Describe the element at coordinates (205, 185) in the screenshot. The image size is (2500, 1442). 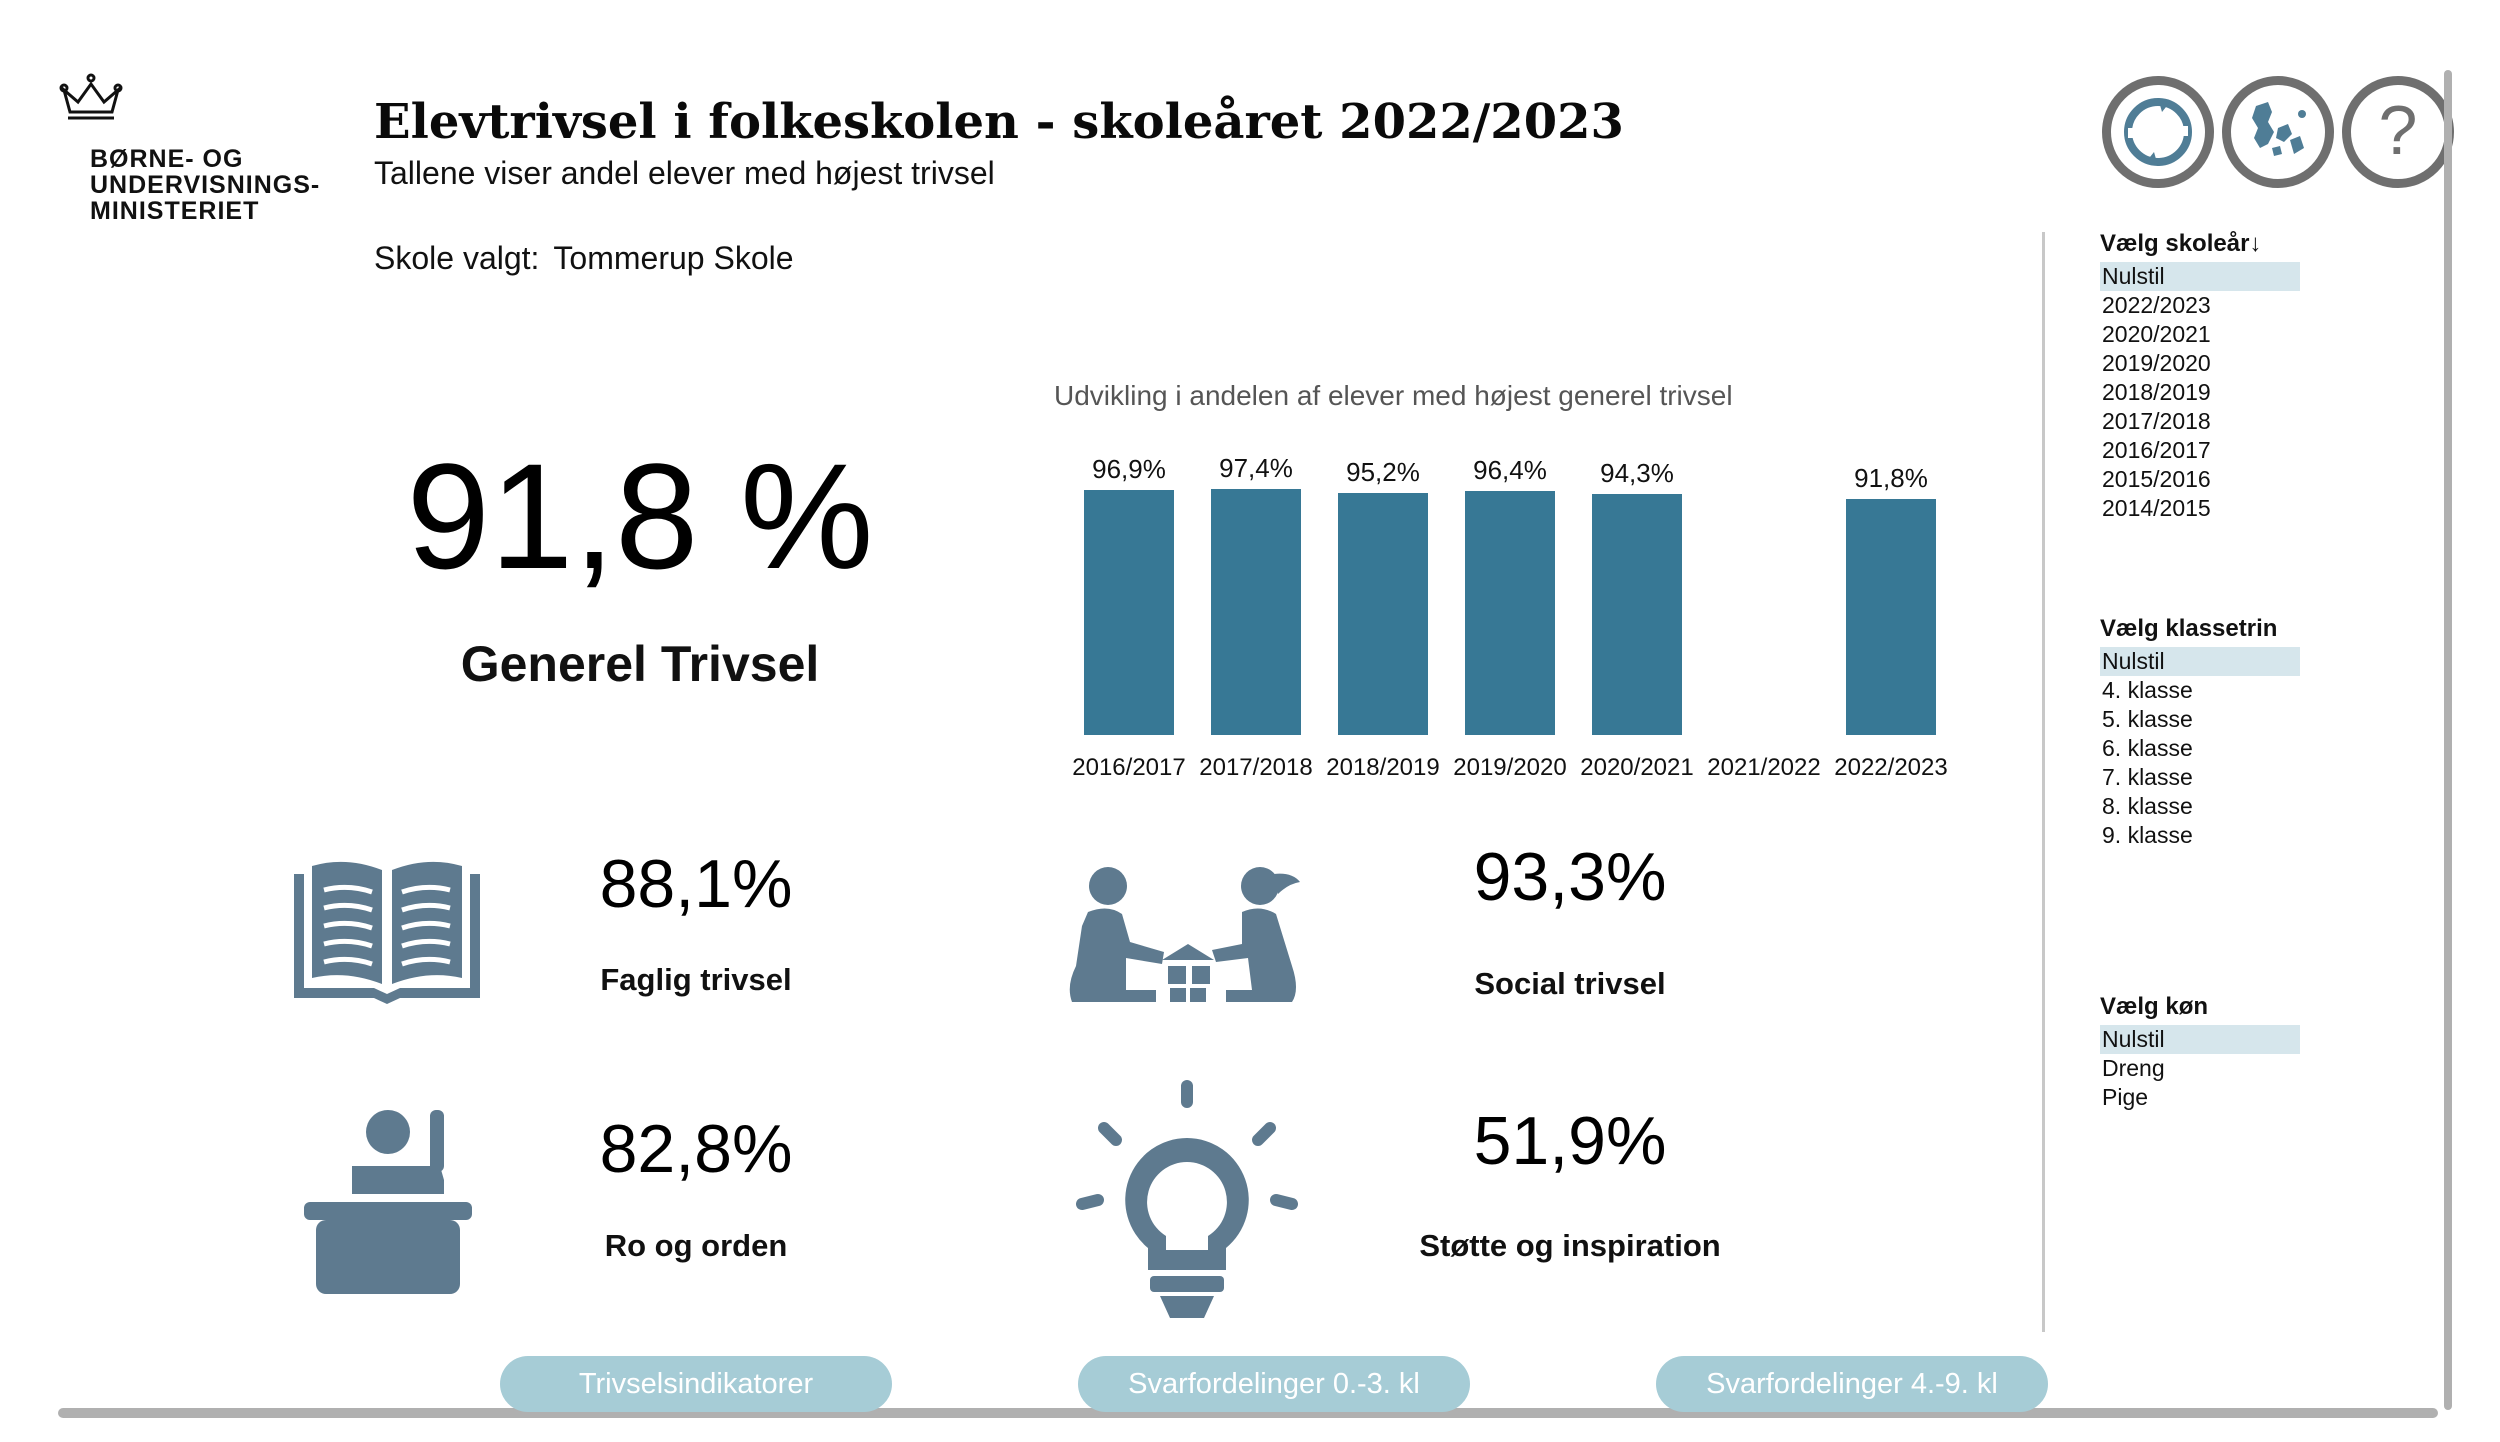
I see `ministry-name: BØRNE- OG UNDERVISNINGS- MINISTERIET` at that location.